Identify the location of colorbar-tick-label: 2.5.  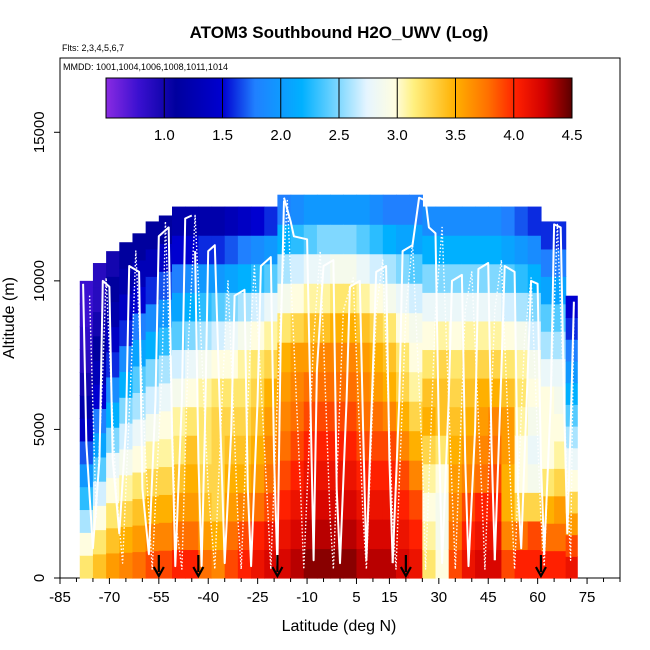
(339, 135).